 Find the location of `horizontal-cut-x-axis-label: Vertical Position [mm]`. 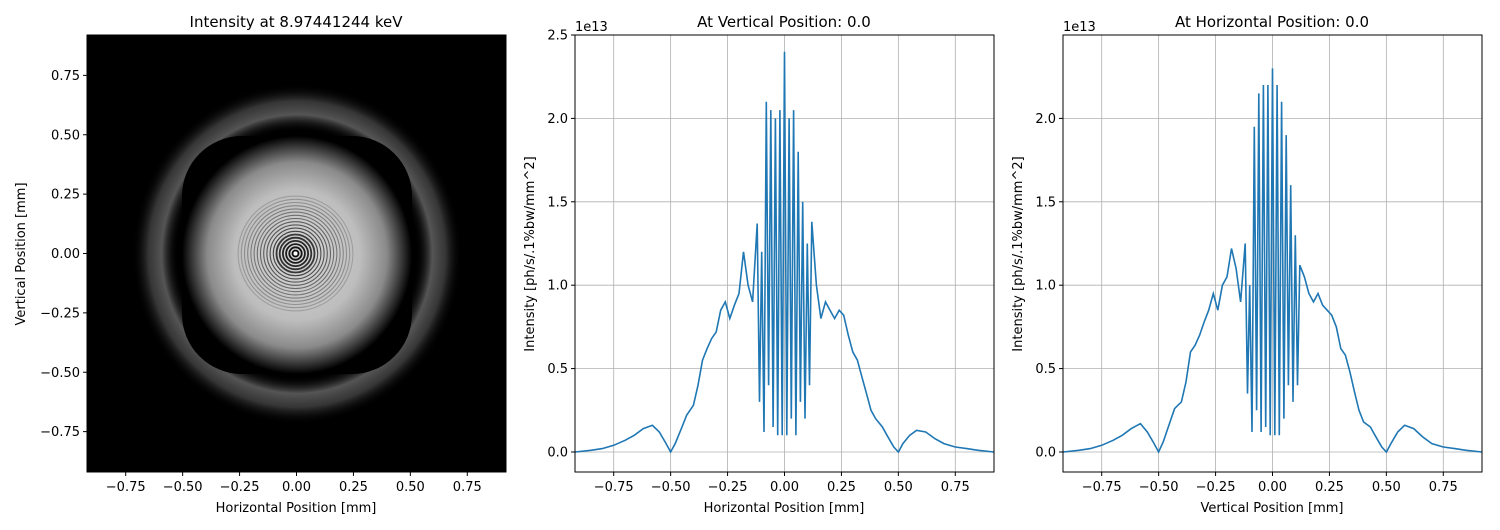

horizontal-cut-x-axis-label: Vertical Position [mm] is located at coordinates (1271, 508).